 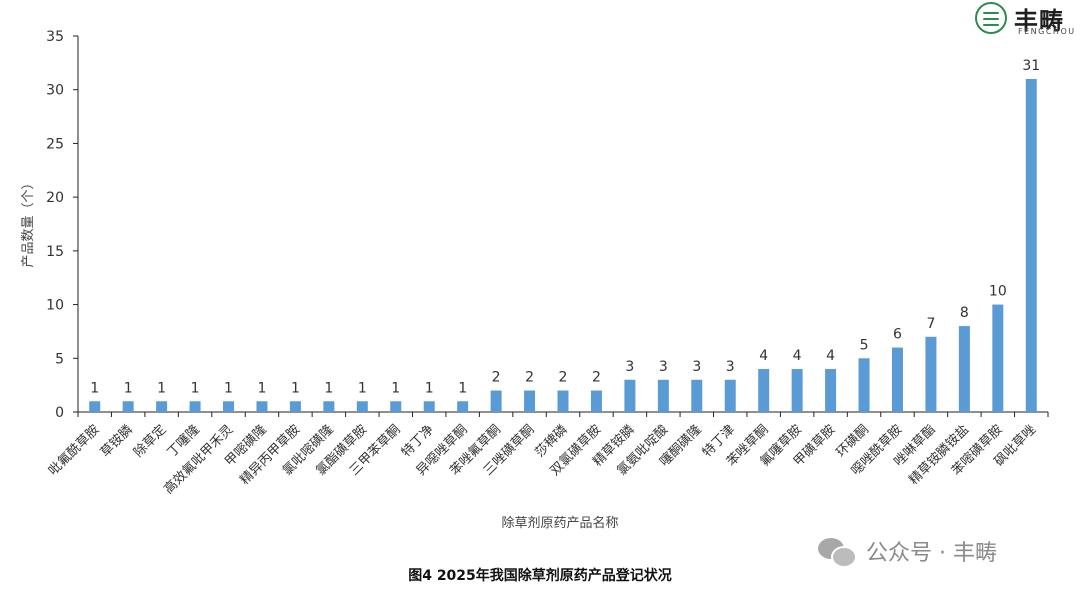 What do you see at coordinates (74, 450) in the screenshot?
I see `category-label: 吡氟酰草胺` at bounding box center [74, 450].